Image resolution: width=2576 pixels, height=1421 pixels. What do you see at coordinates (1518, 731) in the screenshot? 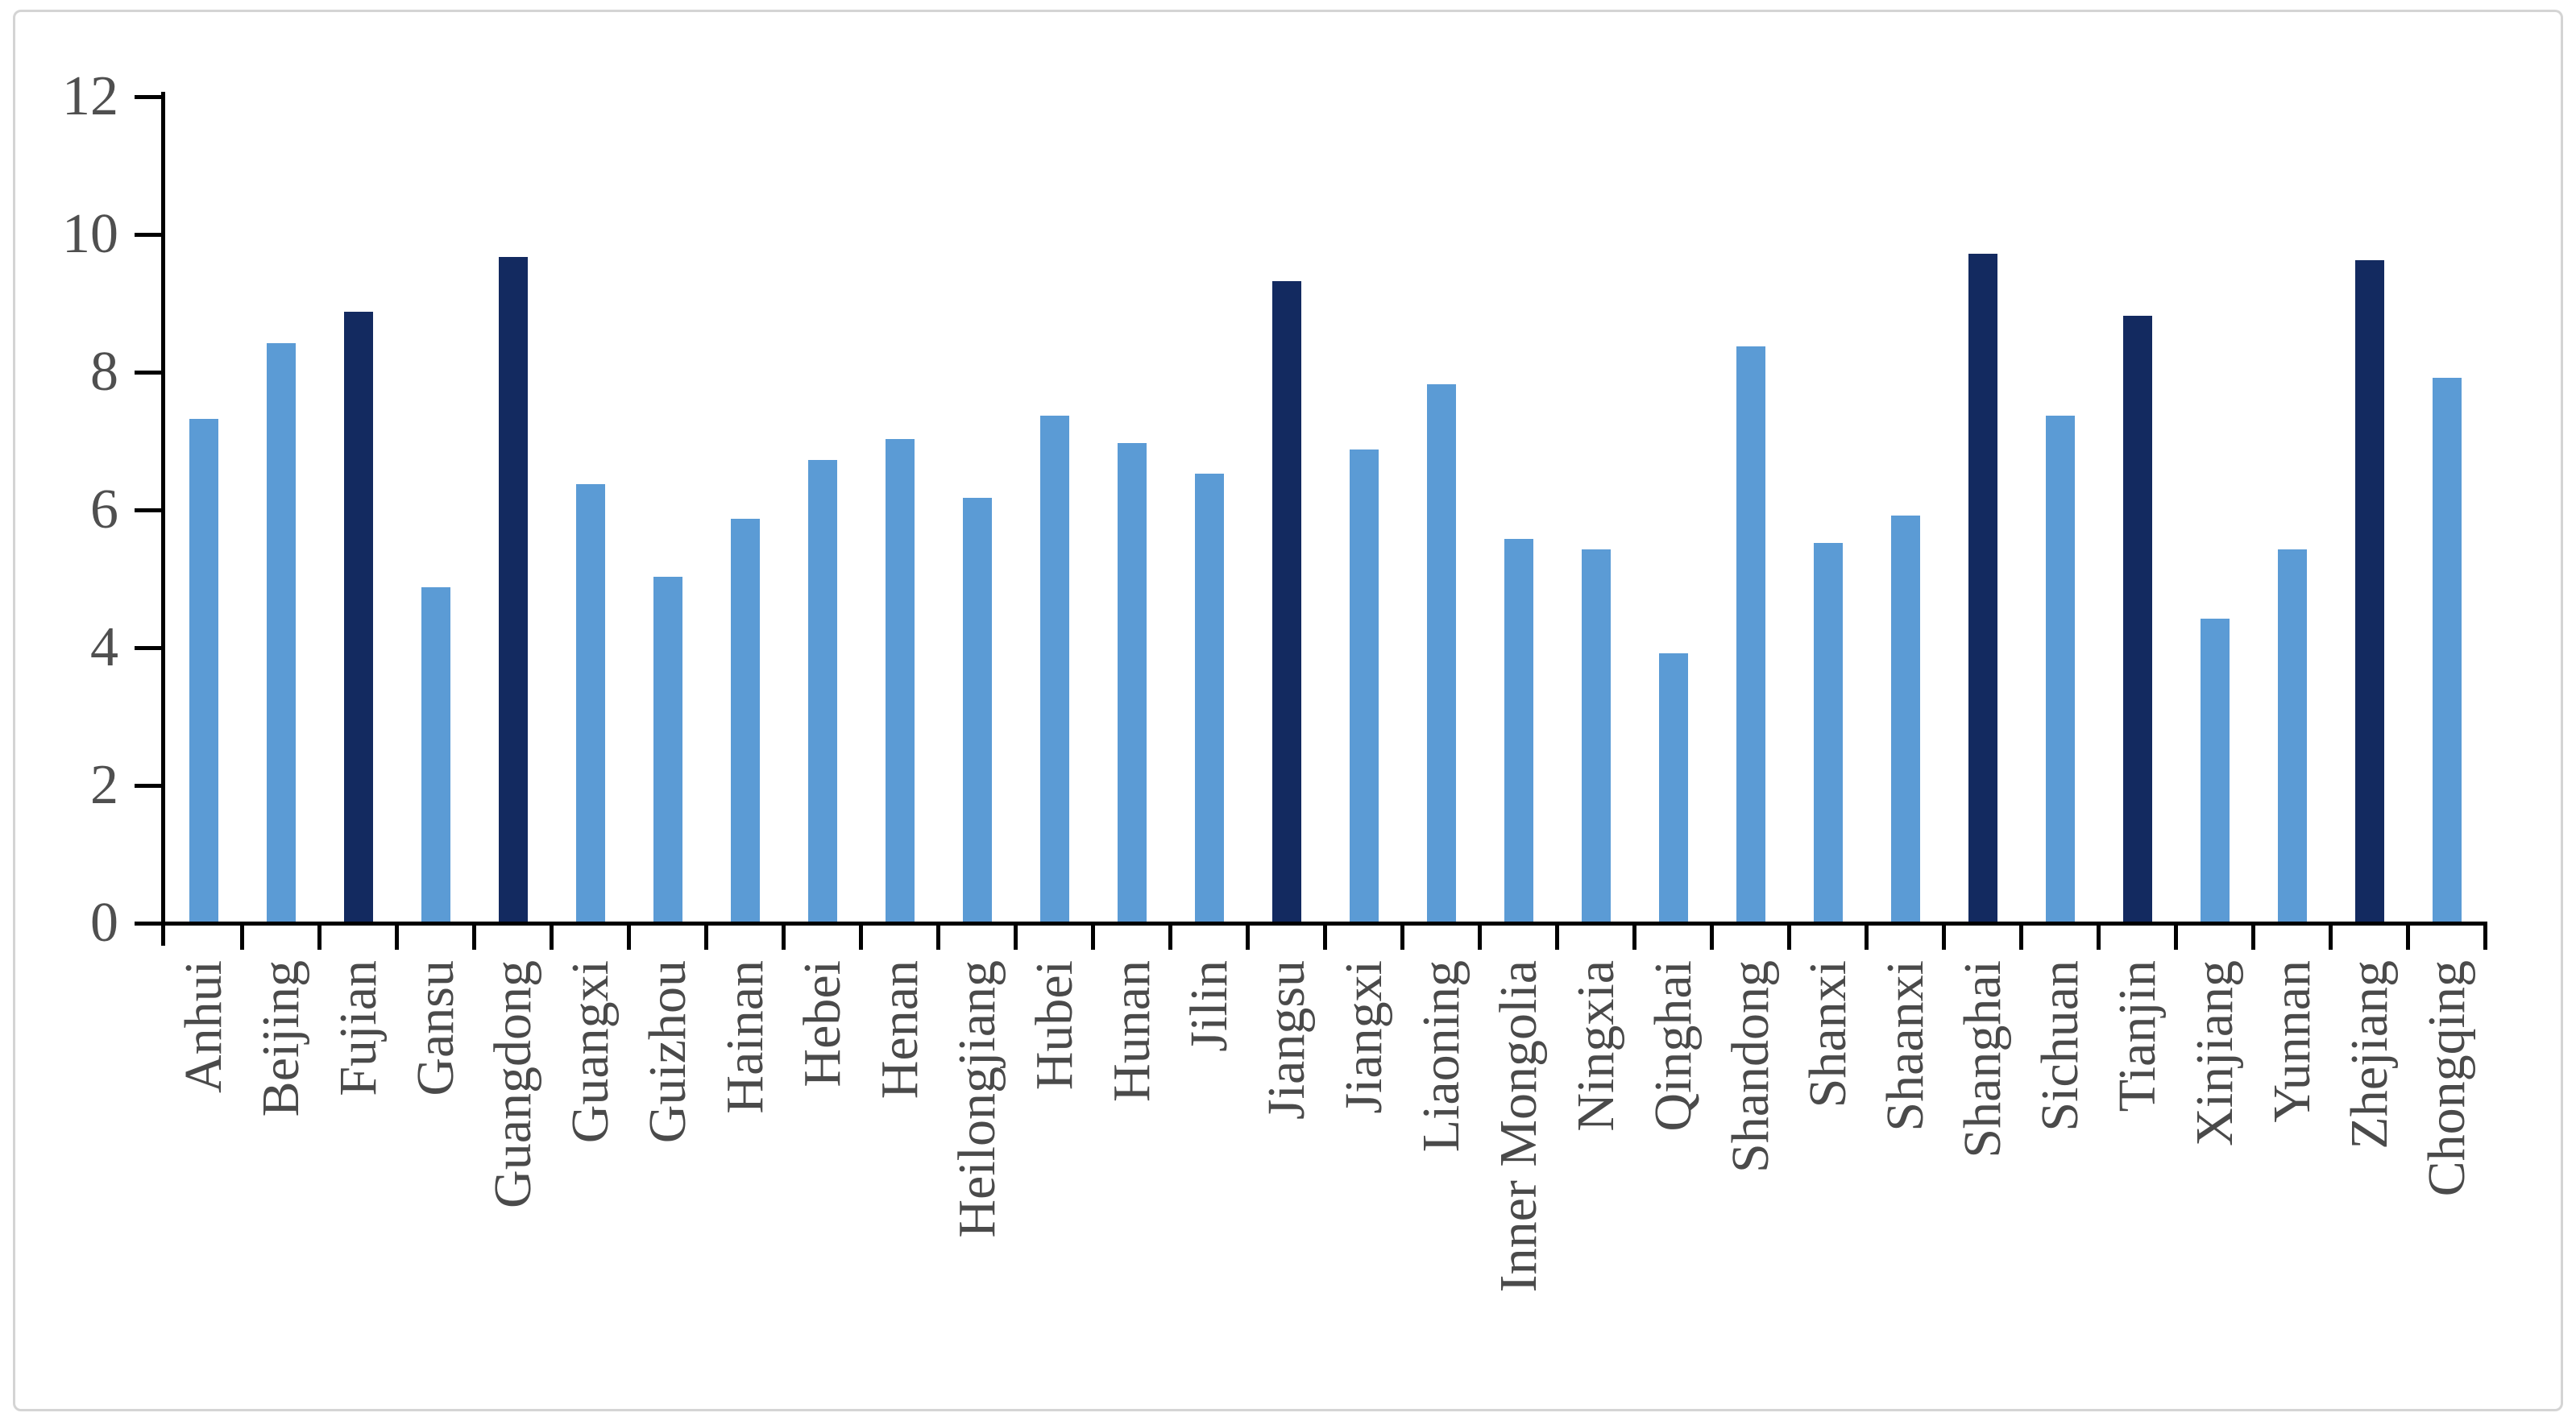
I see `bar-inner-mongolia` at bounding box center [1518, 731].